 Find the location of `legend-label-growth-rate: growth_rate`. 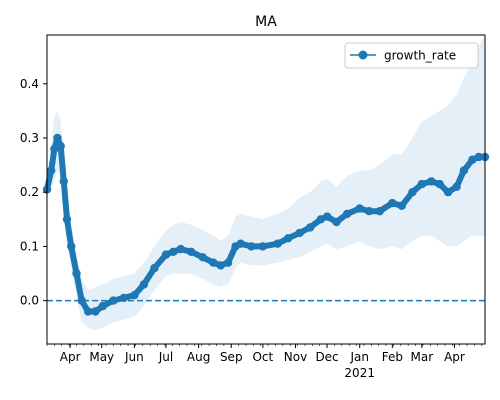

legend-label-growth-rate: growth_rate is located at coordinates (420, 56).